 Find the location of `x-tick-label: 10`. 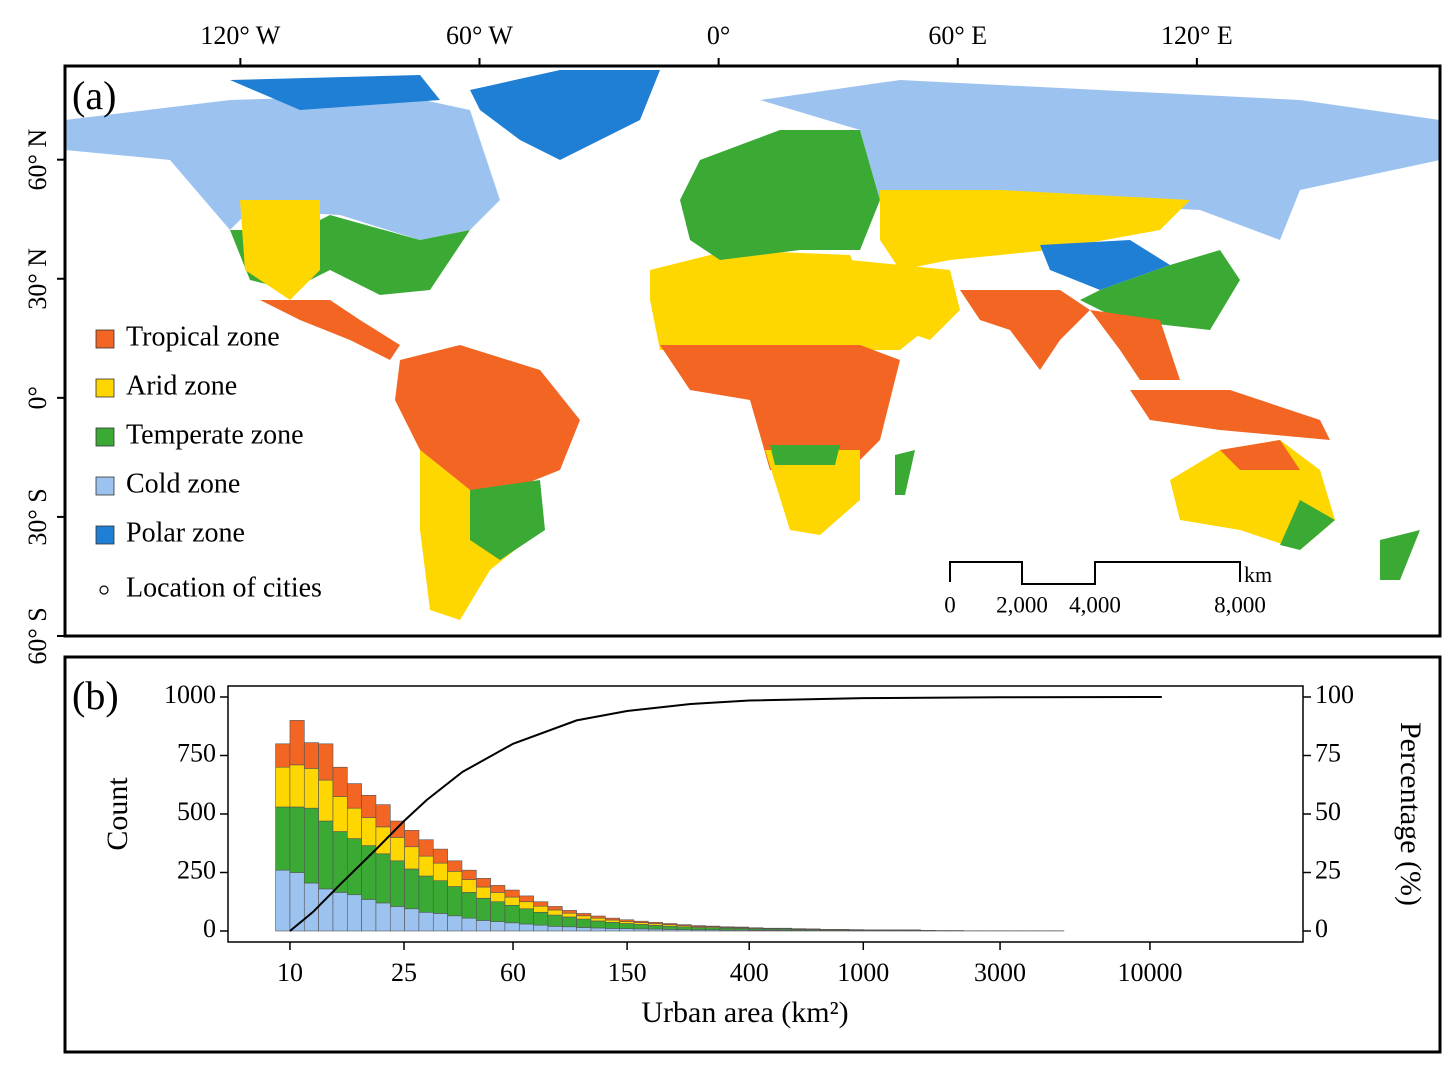

x-tick-label: 10 is located at coordinates (290, 972).